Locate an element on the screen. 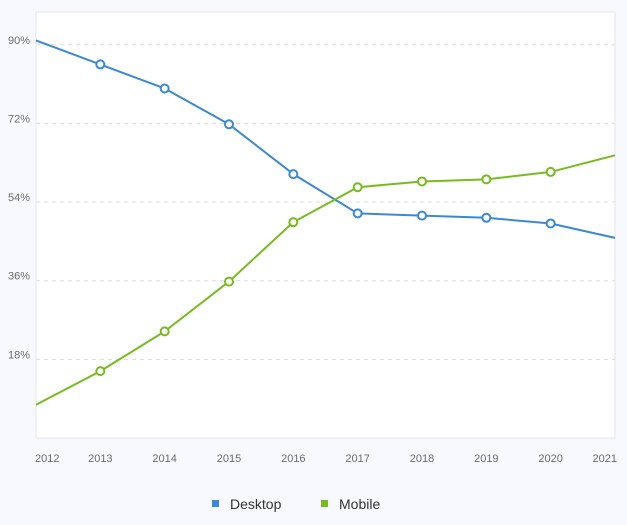 This screenshot has height=525, width=627. y-tick-label: 36% is located at coordinates (19, 277).